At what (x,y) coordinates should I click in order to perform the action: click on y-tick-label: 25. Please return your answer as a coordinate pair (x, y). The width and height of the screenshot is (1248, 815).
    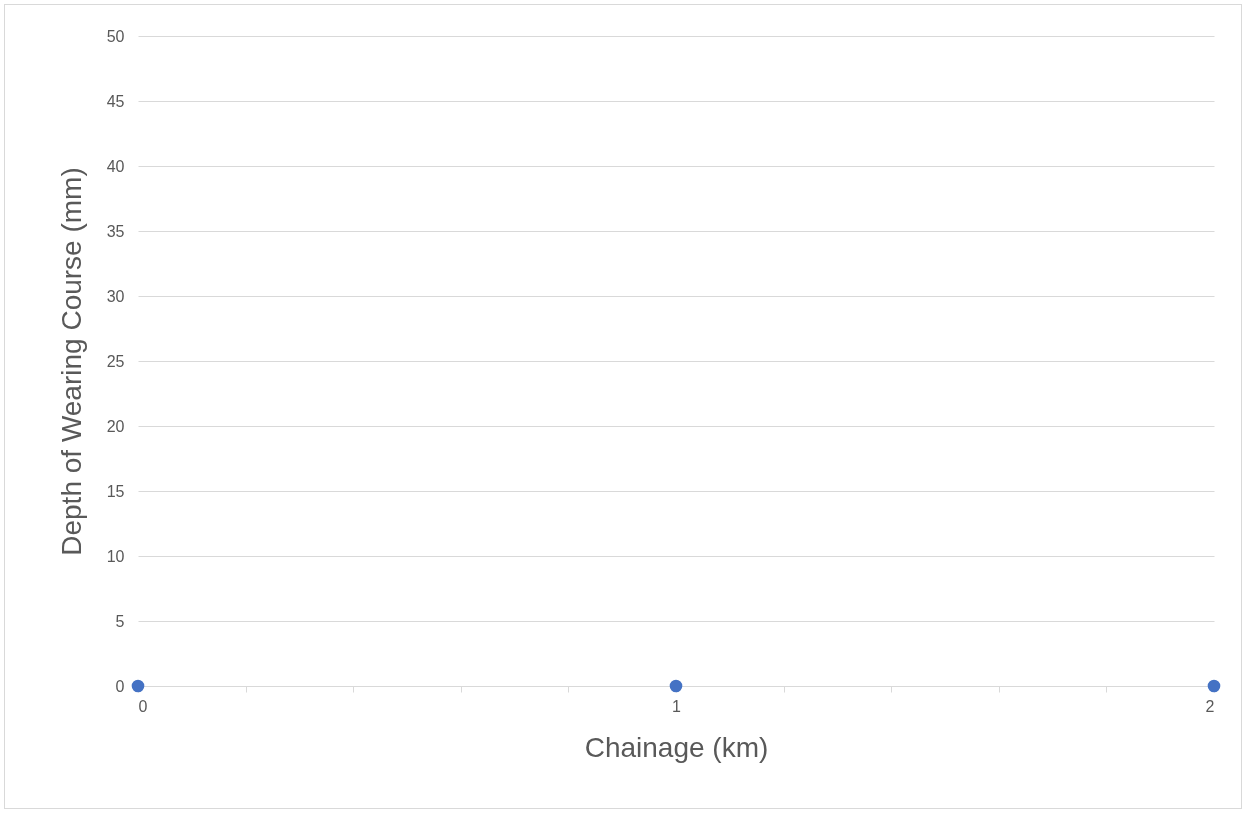
    Looking at the image, I should click on (115, 361).